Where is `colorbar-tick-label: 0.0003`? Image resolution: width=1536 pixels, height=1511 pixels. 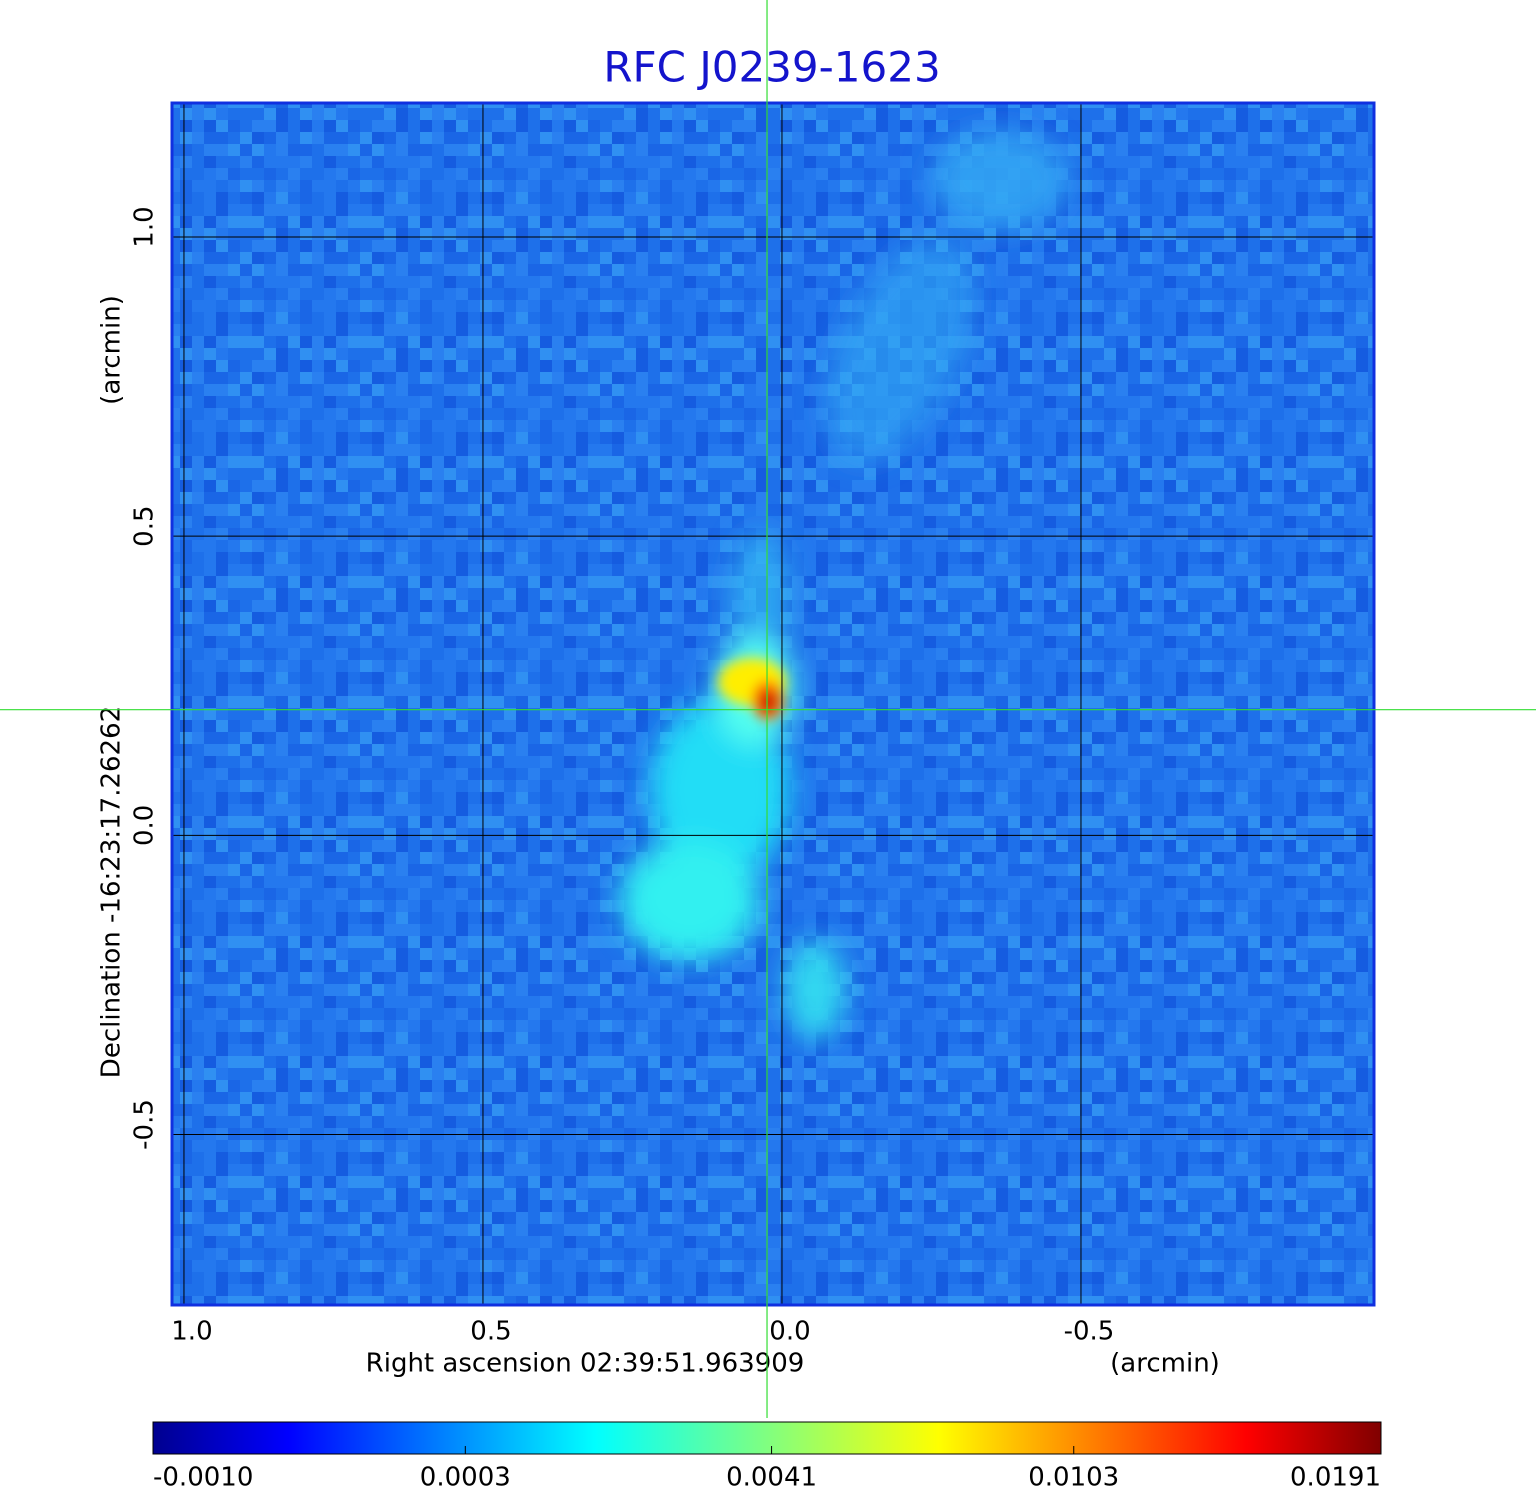 colorbar-tick-label: 0.0003 is located at coordinates (465, 1478).